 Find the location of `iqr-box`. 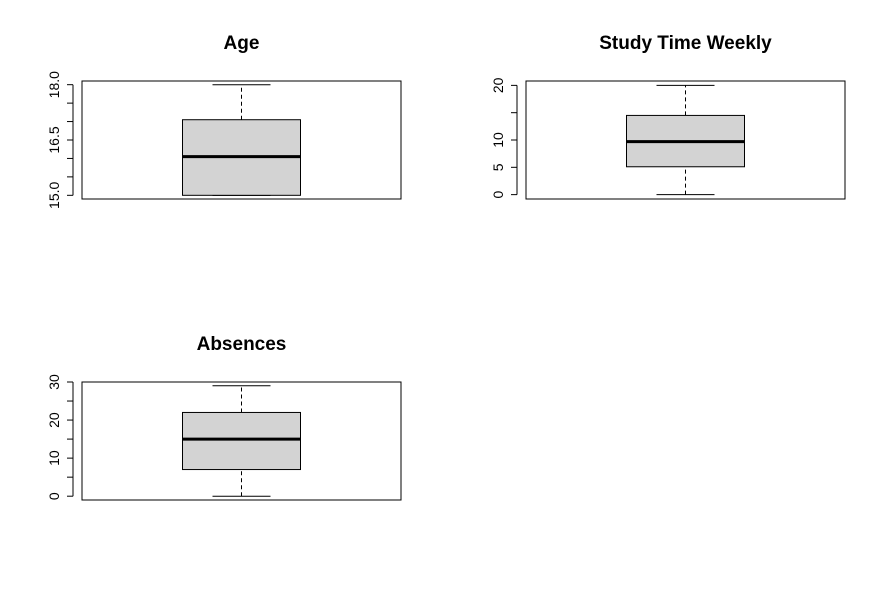

iqr-box is located at coordinates (241, 441).